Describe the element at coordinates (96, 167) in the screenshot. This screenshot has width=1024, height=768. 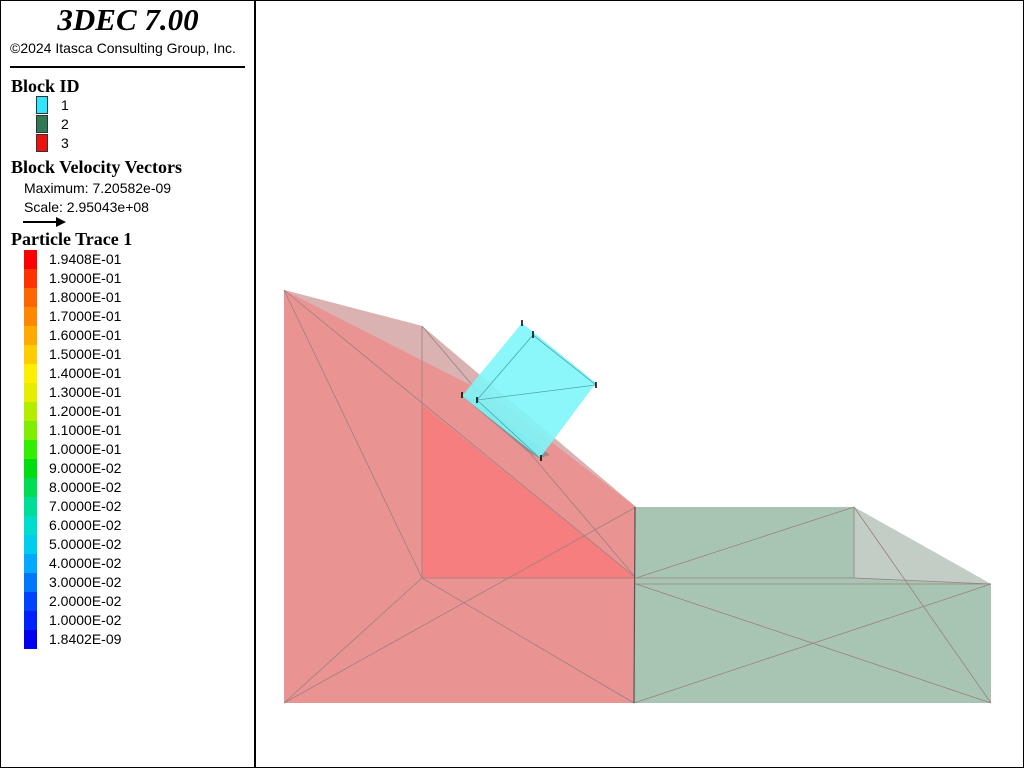
I see `velocity-heading: Block Velocity Vectors` at that location.